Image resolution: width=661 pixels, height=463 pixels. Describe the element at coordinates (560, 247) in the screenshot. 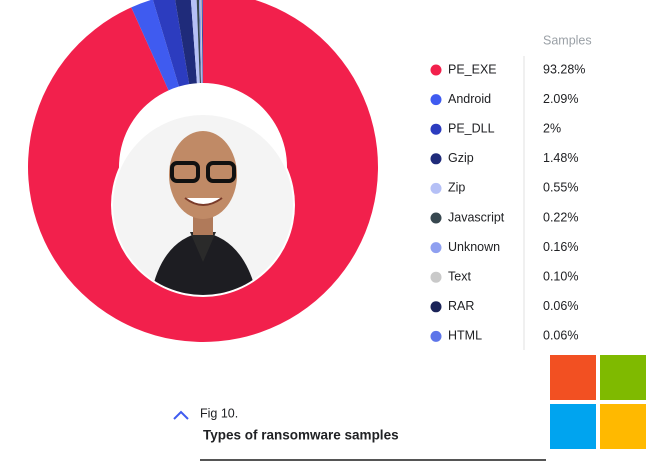

I see `value-label: 0.16%` at that location.